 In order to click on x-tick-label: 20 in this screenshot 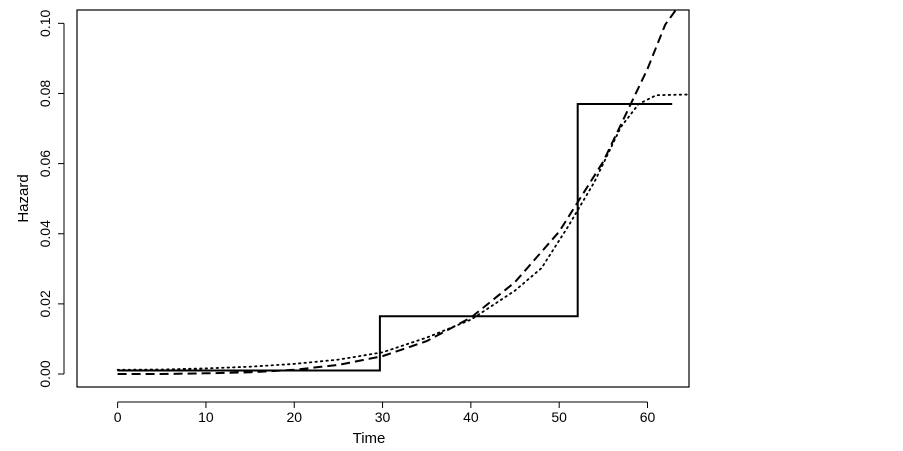, I will do `click(294, 417)`.